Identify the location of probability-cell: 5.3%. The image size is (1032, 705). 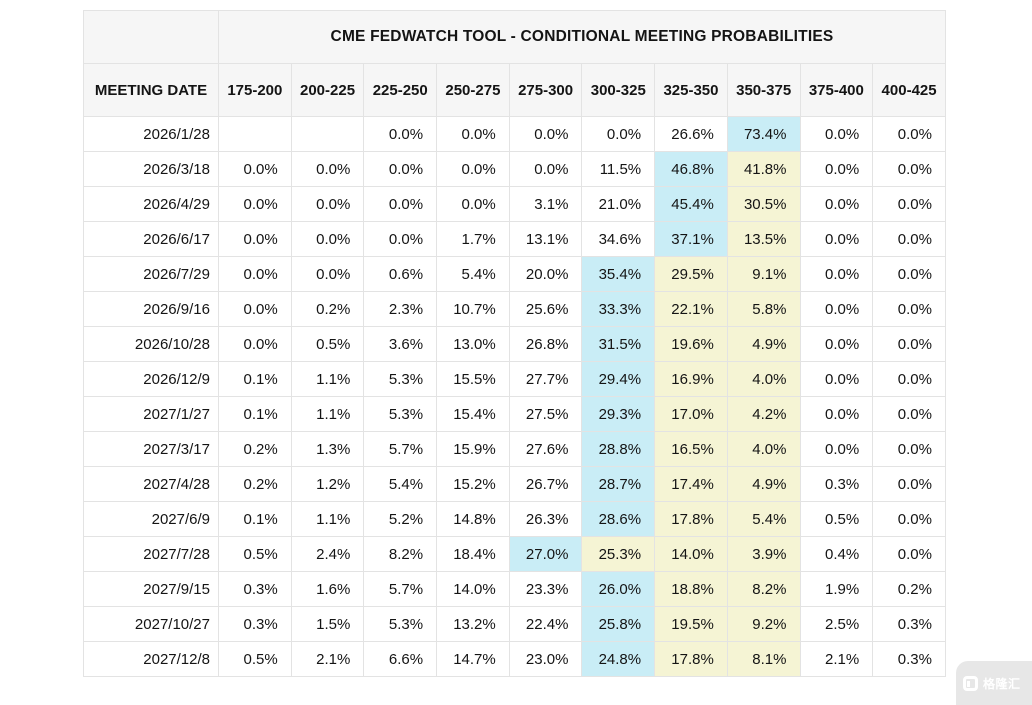
(400, 379).